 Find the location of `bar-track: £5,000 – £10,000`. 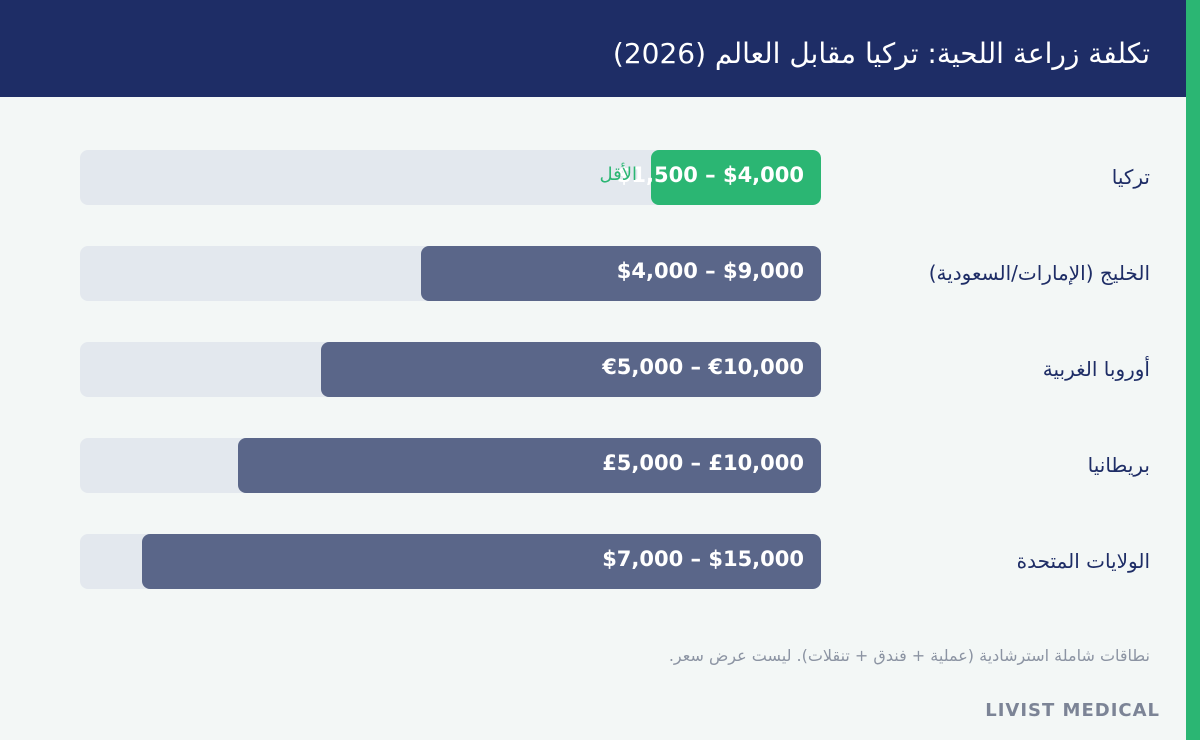

bar-track: £5,000 – £10,000 is located at coordinates (450, 465).